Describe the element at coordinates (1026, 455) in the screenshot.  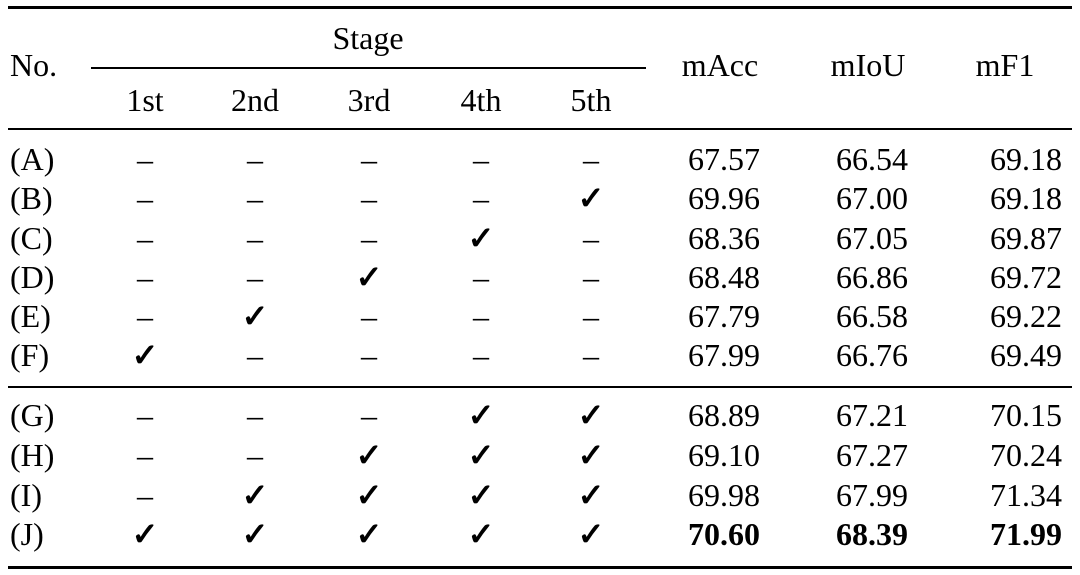
I see `cell-mf1: 70.24` at that location.